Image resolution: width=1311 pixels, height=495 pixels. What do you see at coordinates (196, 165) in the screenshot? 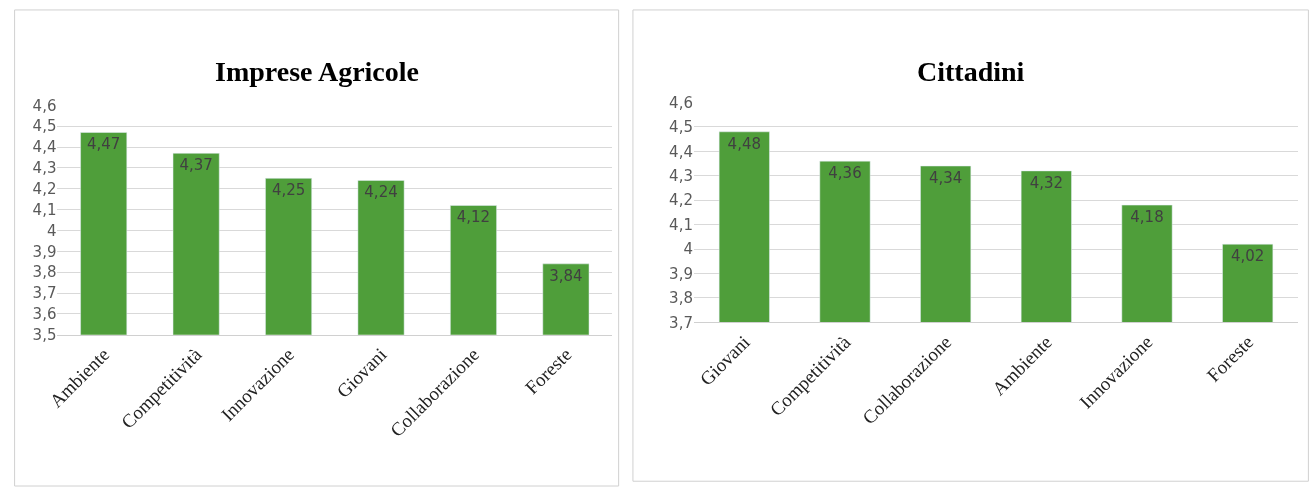
I see `data-label: 4,37` at bounding box center [196, 165].